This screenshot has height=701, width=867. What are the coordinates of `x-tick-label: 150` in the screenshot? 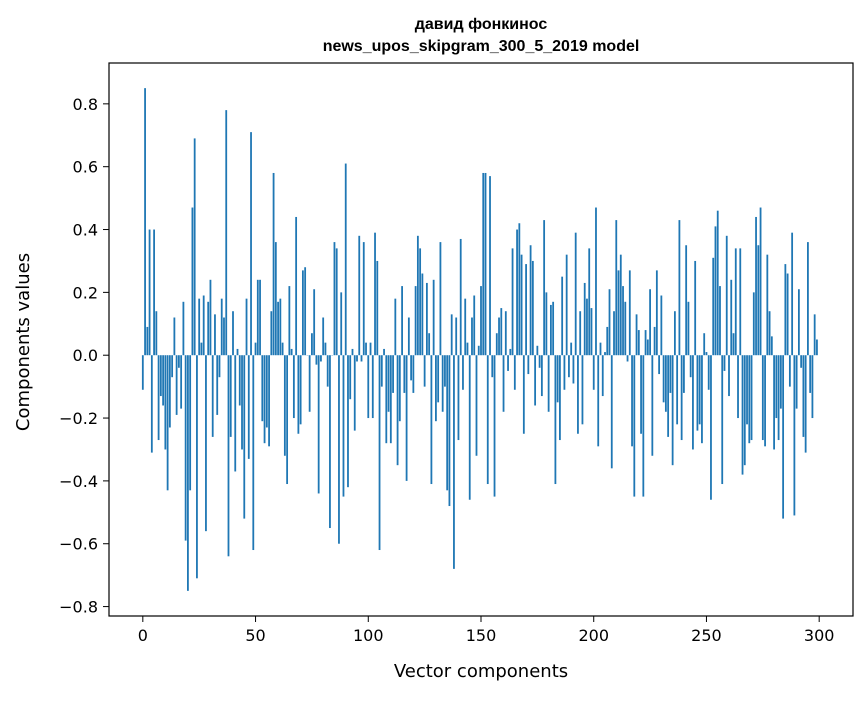 It's located at (481, 635).